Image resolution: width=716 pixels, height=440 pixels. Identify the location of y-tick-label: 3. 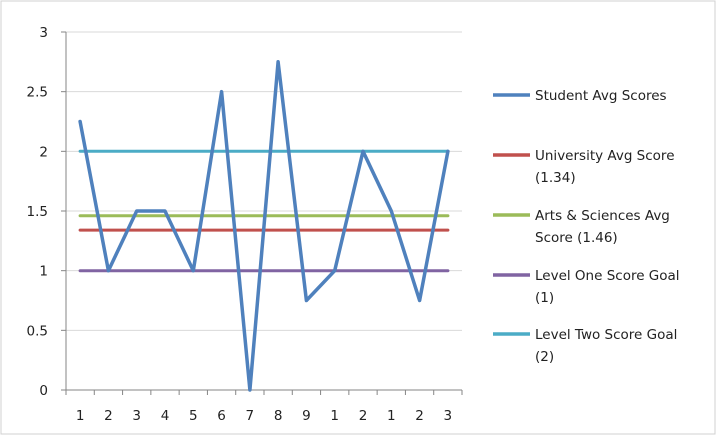
(43, 33).